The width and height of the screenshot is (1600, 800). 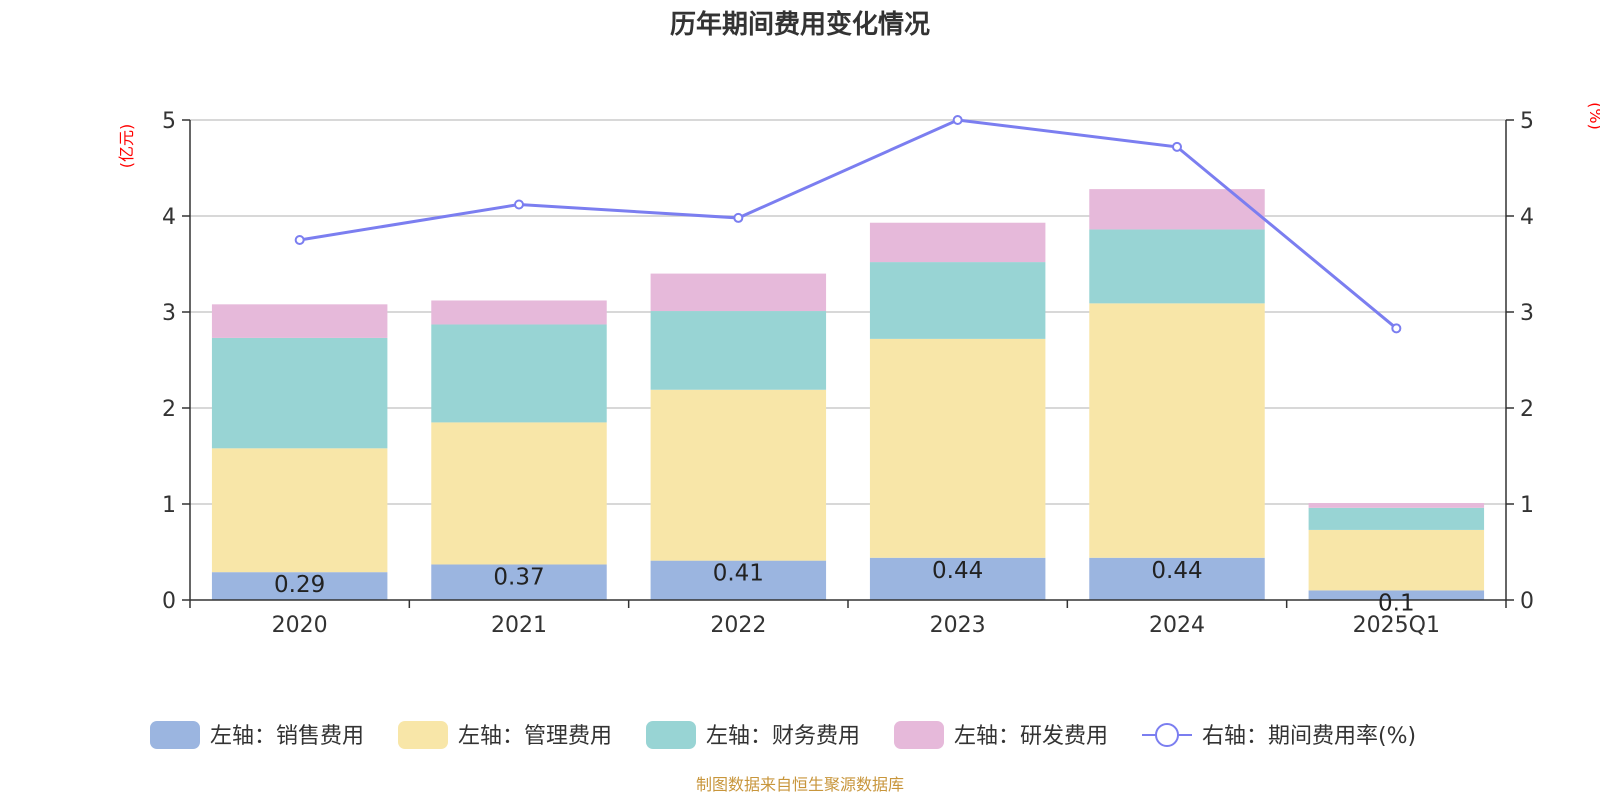 What do you see at coordinates (169, 313) in the screenshot?
I see `left-tick-label: 3` at bounding box center [169, 313].